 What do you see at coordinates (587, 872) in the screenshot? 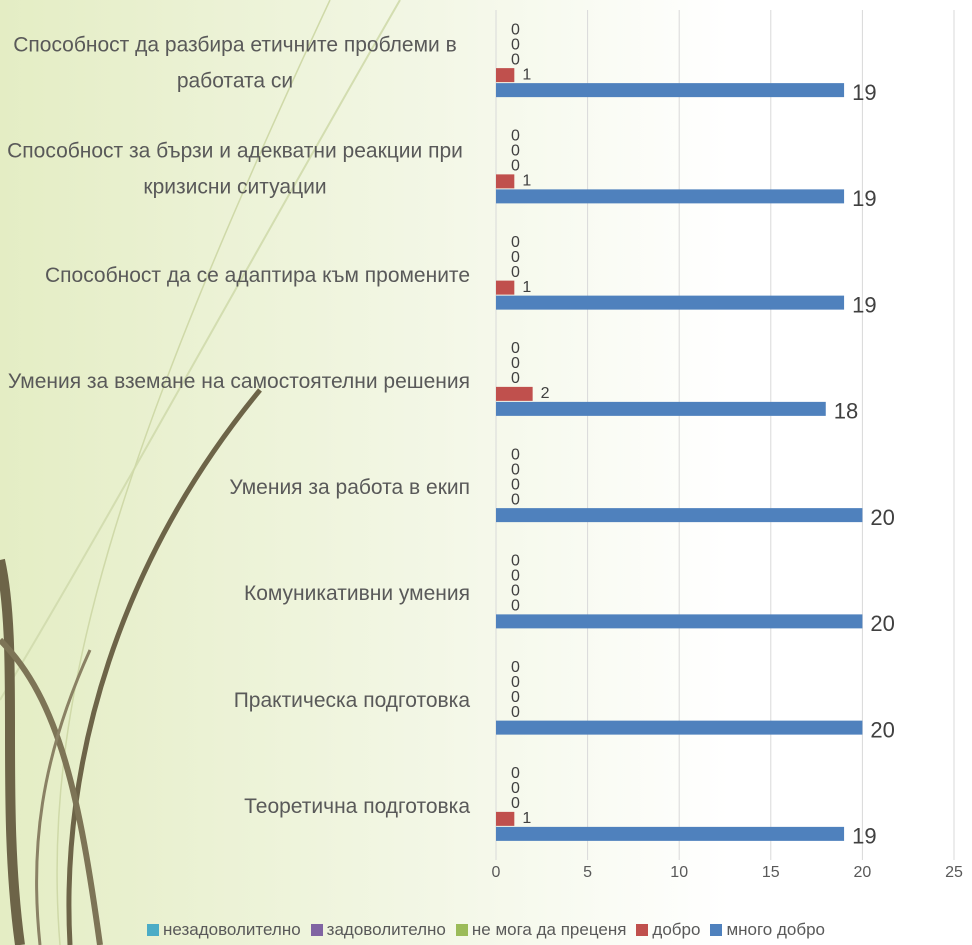
I see `x-tick-label: 5` at bounding box center [587, 872].